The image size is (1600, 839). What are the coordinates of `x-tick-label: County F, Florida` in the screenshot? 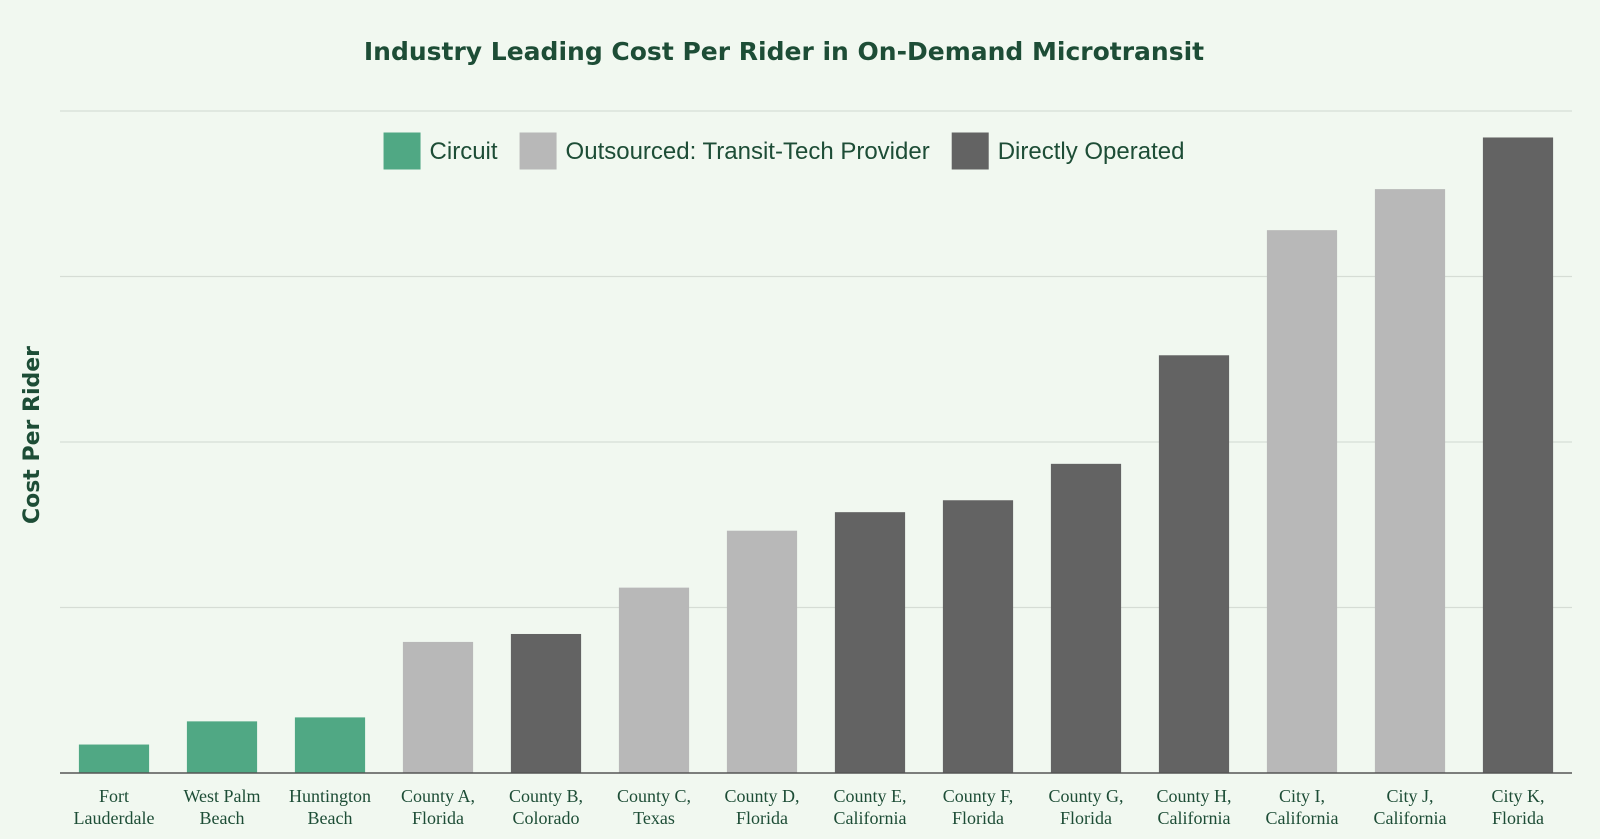 It's located at (978, 807).